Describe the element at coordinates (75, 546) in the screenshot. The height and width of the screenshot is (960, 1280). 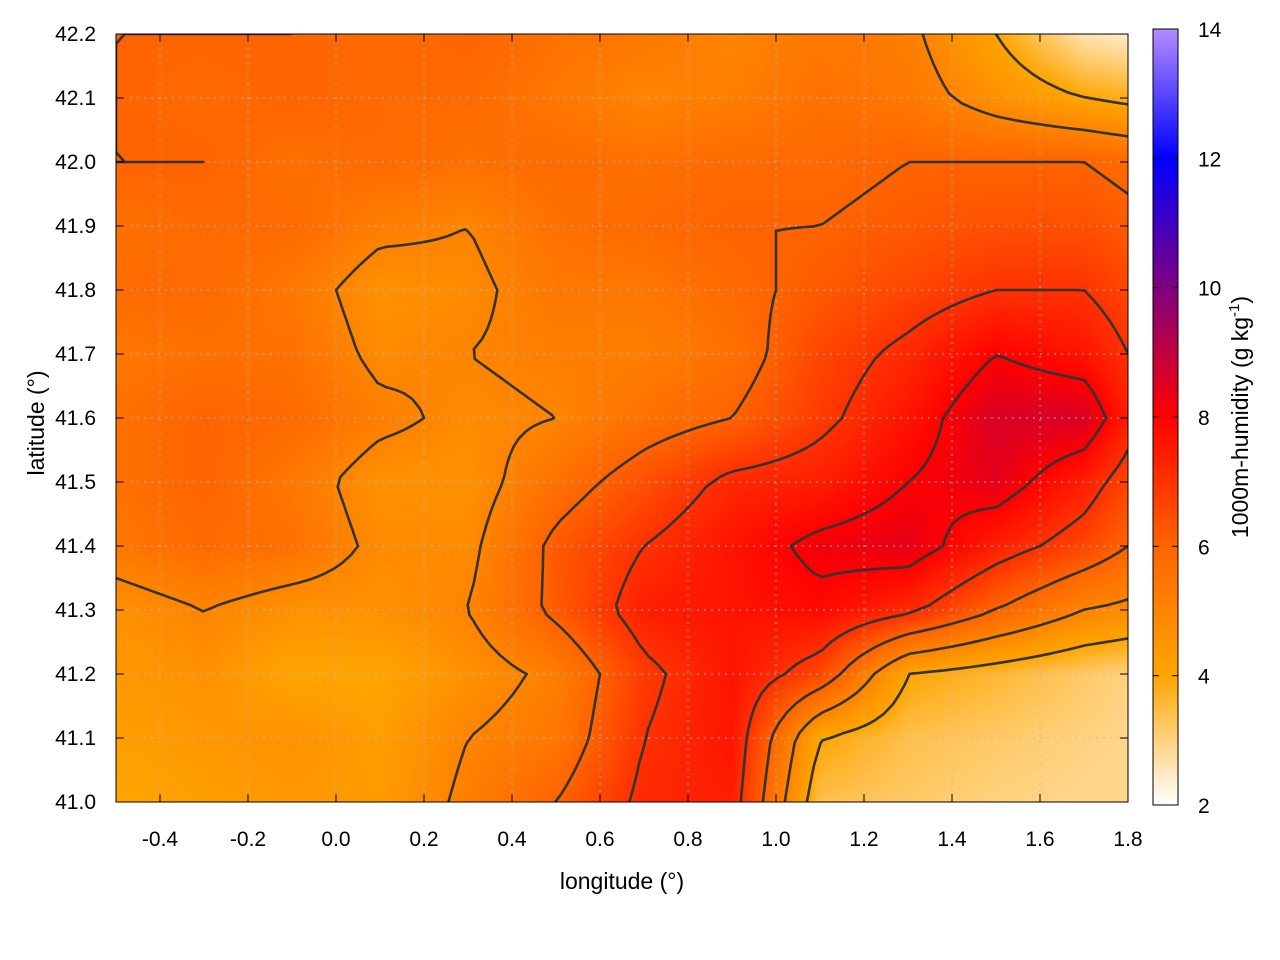
I see `y-tick-label: 41.4` at that location.